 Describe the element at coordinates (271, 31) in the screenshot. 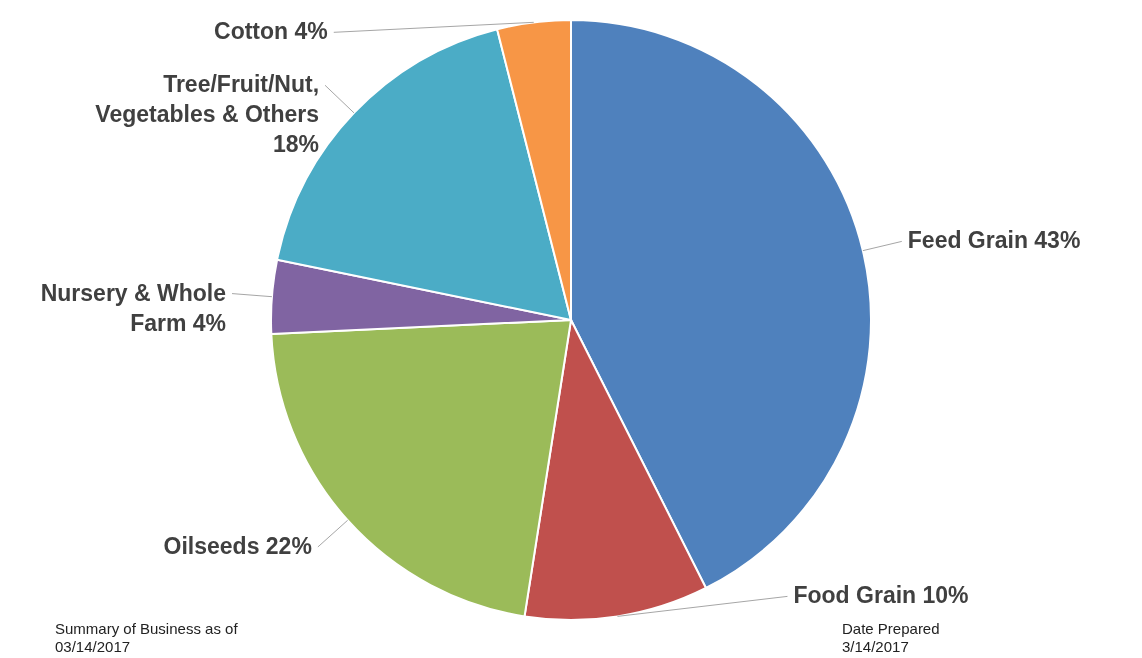

I see `slice-label: Cotton 4%` at that location.